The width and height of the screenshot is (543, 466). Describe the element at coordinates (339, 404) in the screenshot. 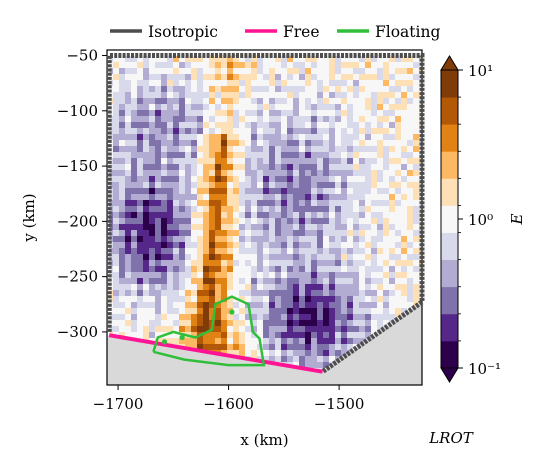

I see `x-tick-label: −1500` at that location.